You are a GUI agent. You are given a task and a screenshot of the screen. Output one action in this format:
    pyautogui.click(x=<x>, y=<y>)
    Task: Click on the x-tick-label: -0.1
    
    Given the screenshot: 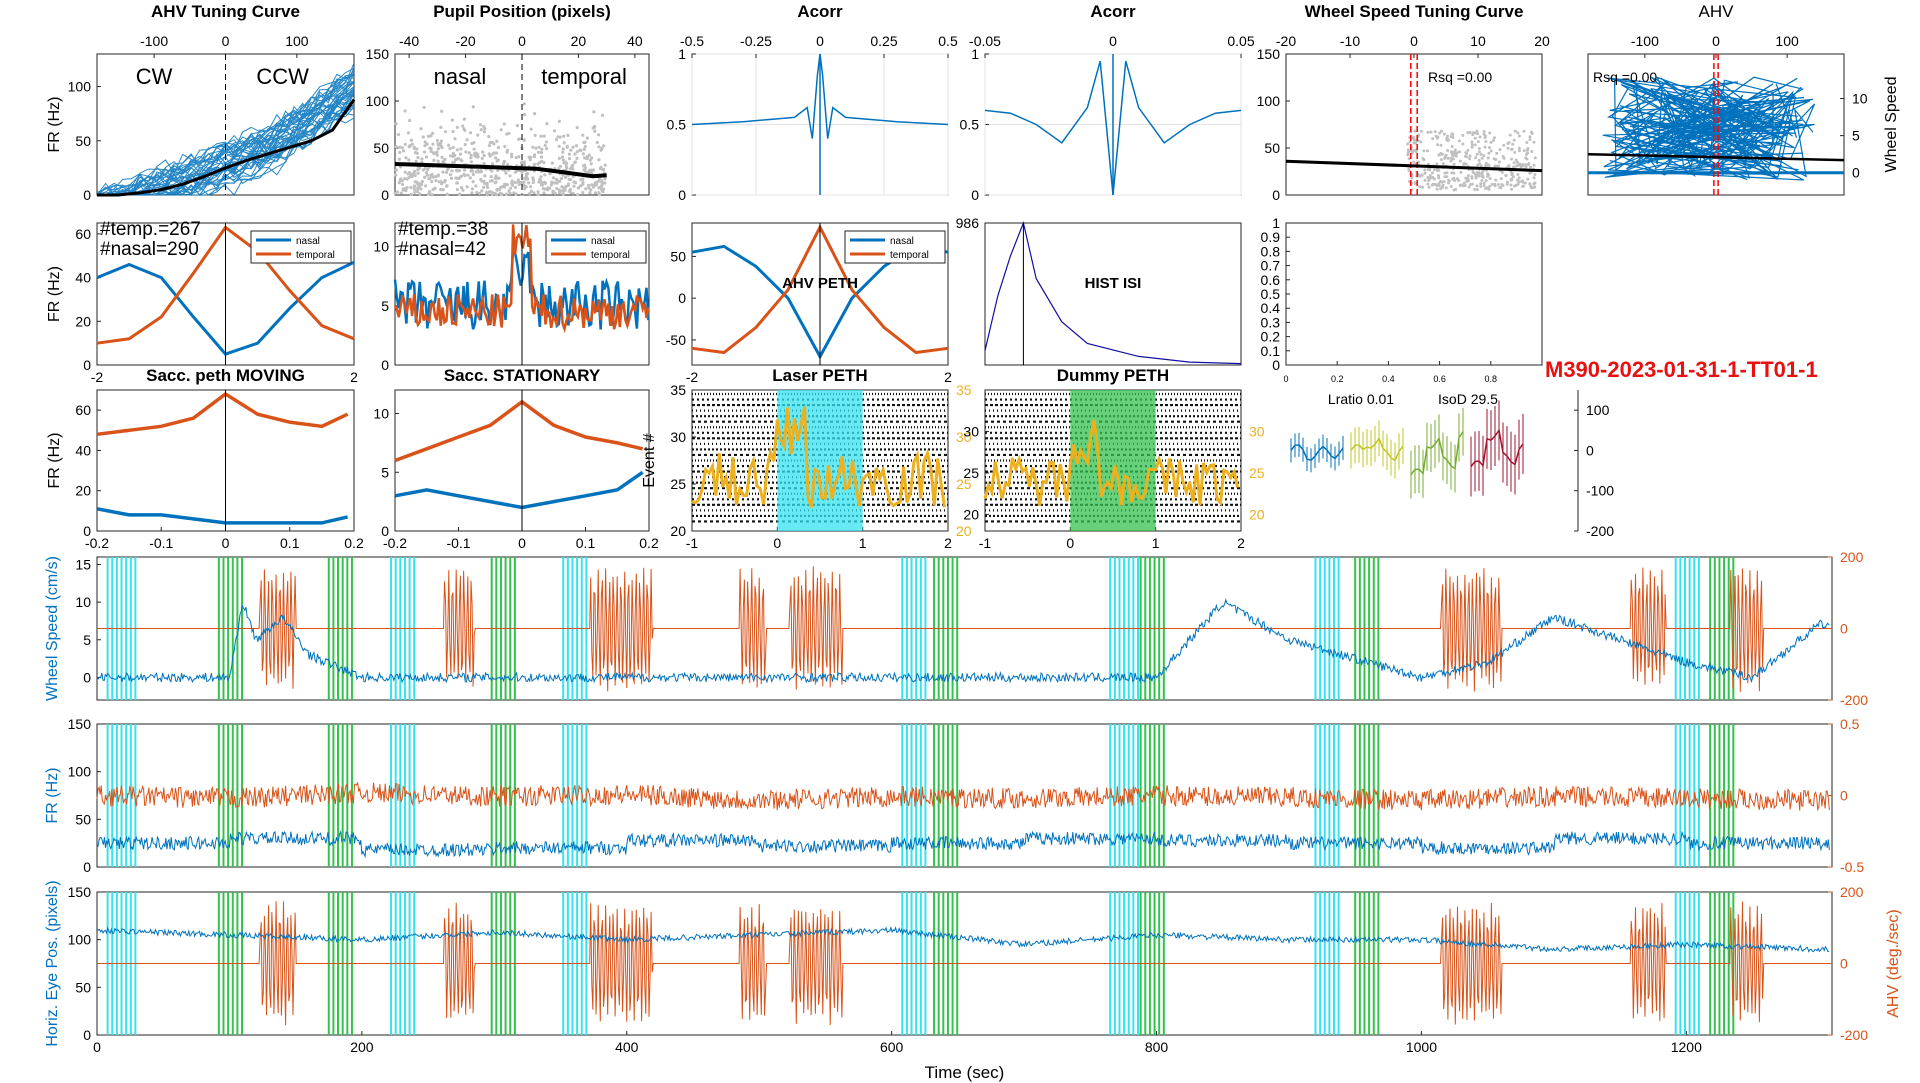 What is the action you would take?
    pyautogui.click(x=161, y=543)
    